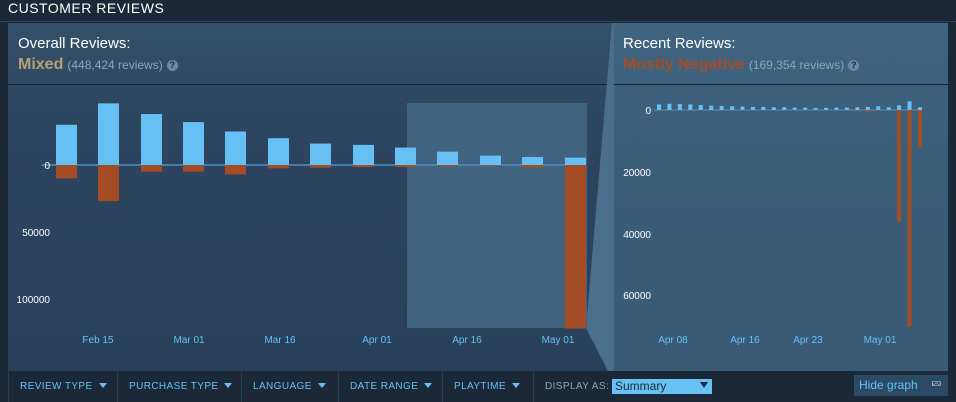 This screenshot has height=402, width=956. I want to click on playtime-label: PLAYTIME, so click(480, 386).